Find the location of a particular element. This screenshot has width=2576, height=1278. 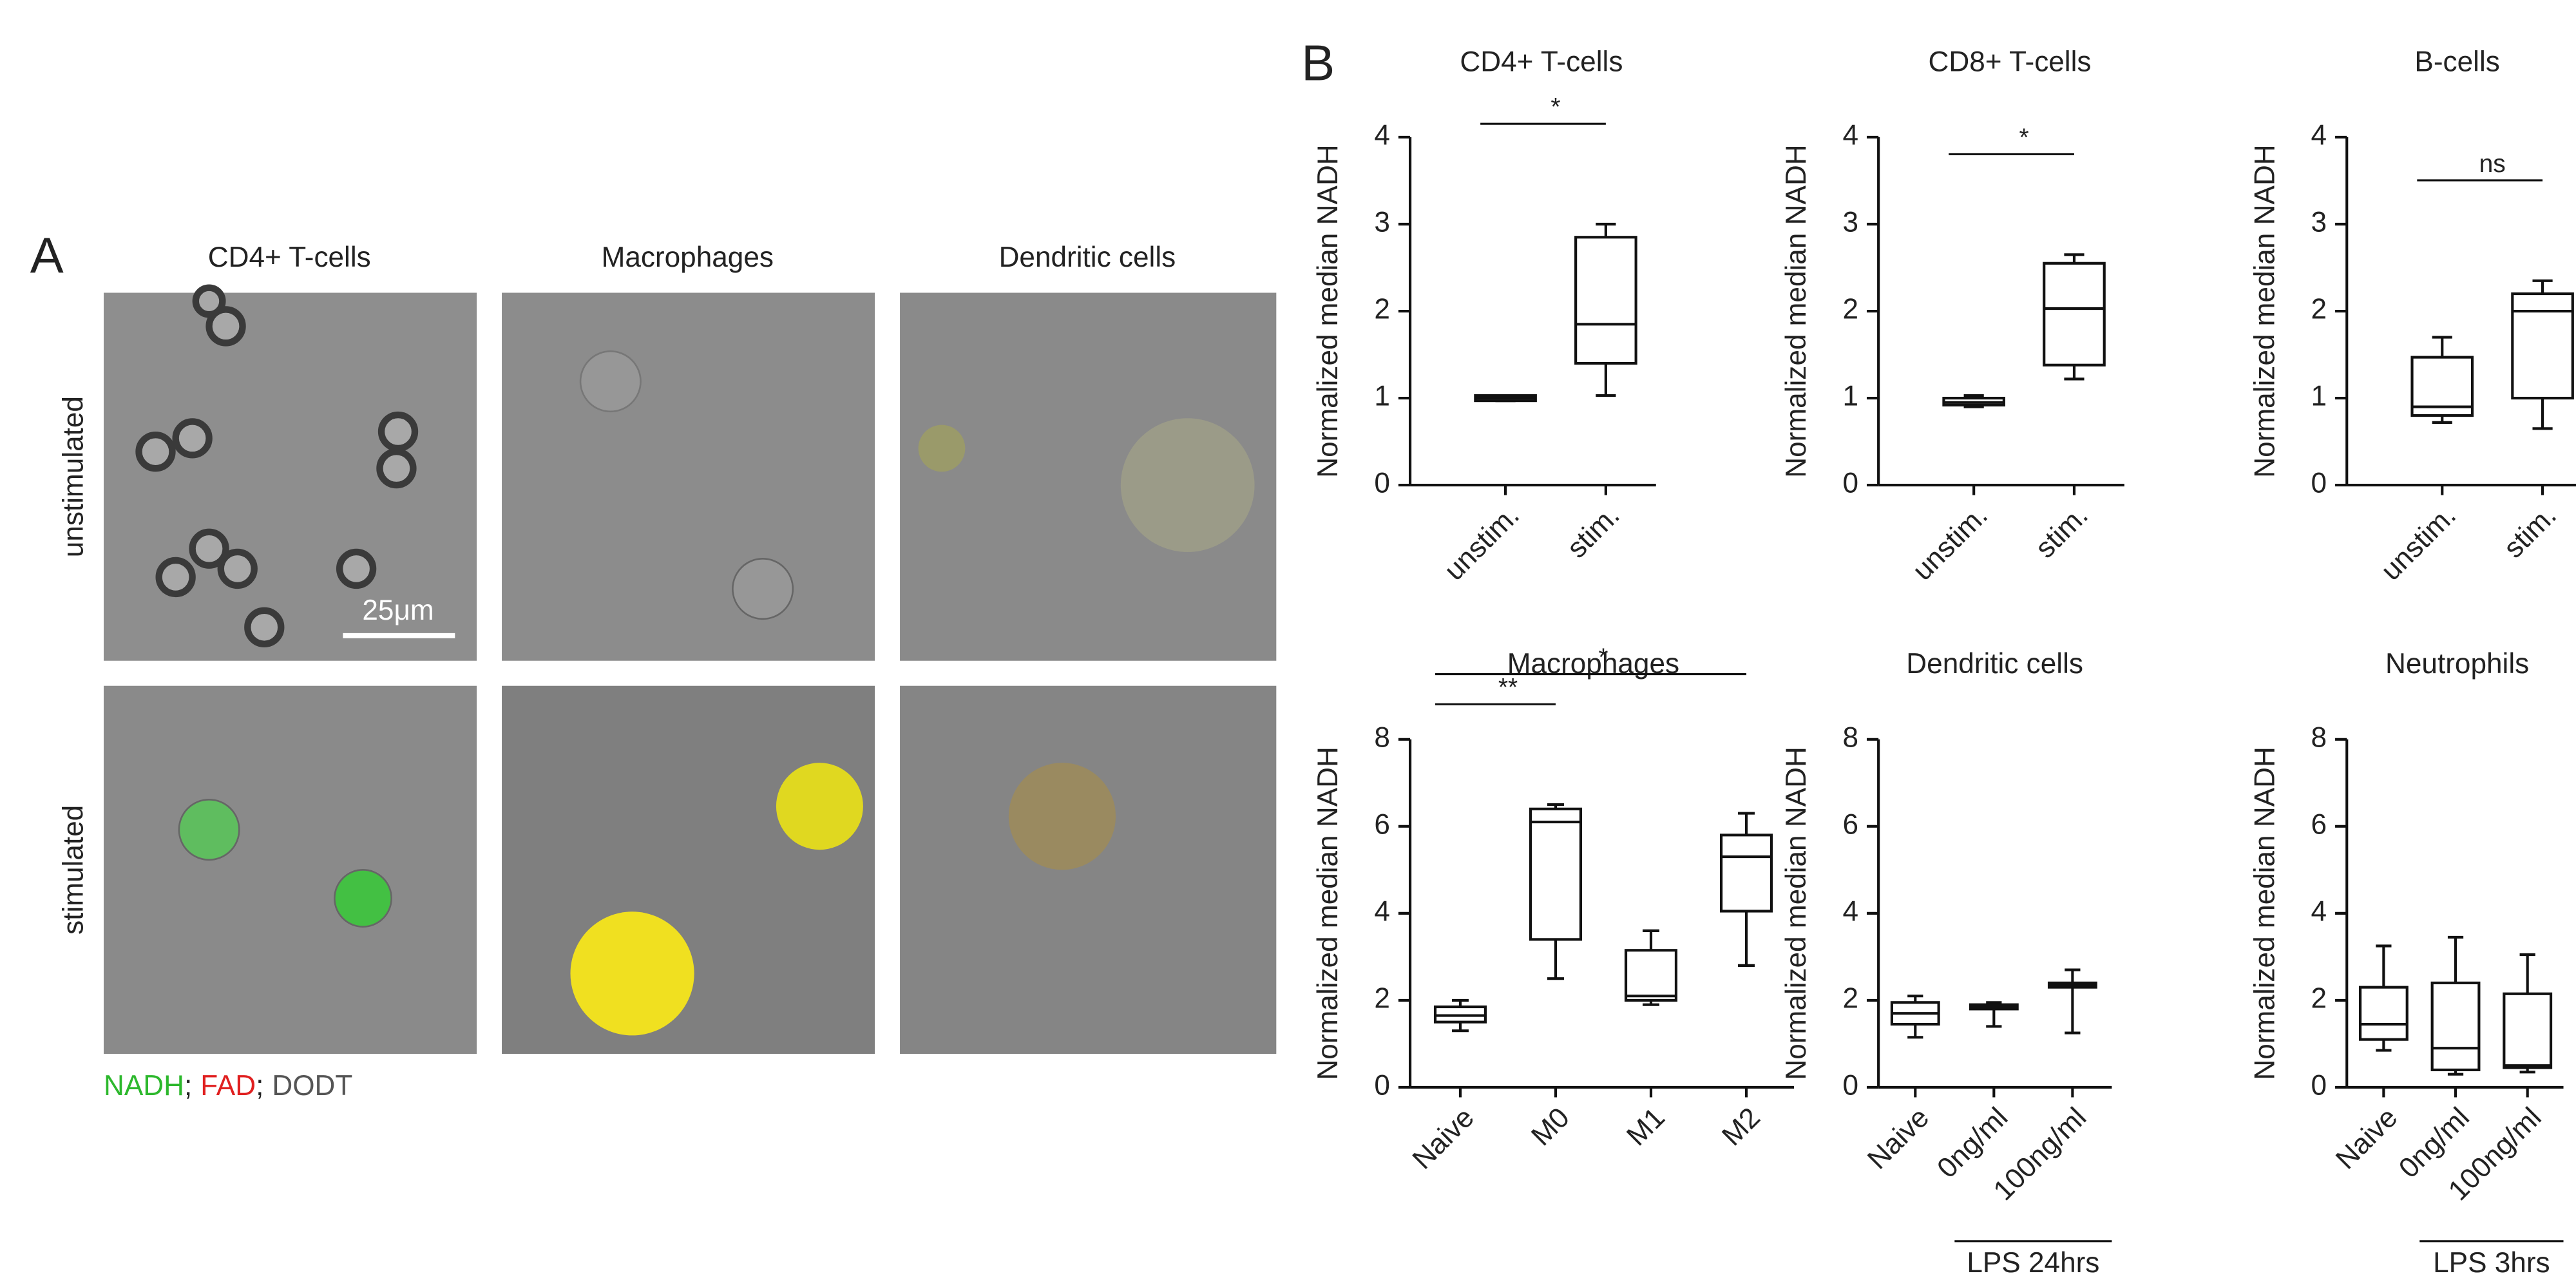

legend-entry: FAD is located at coordinates (228, 1086).